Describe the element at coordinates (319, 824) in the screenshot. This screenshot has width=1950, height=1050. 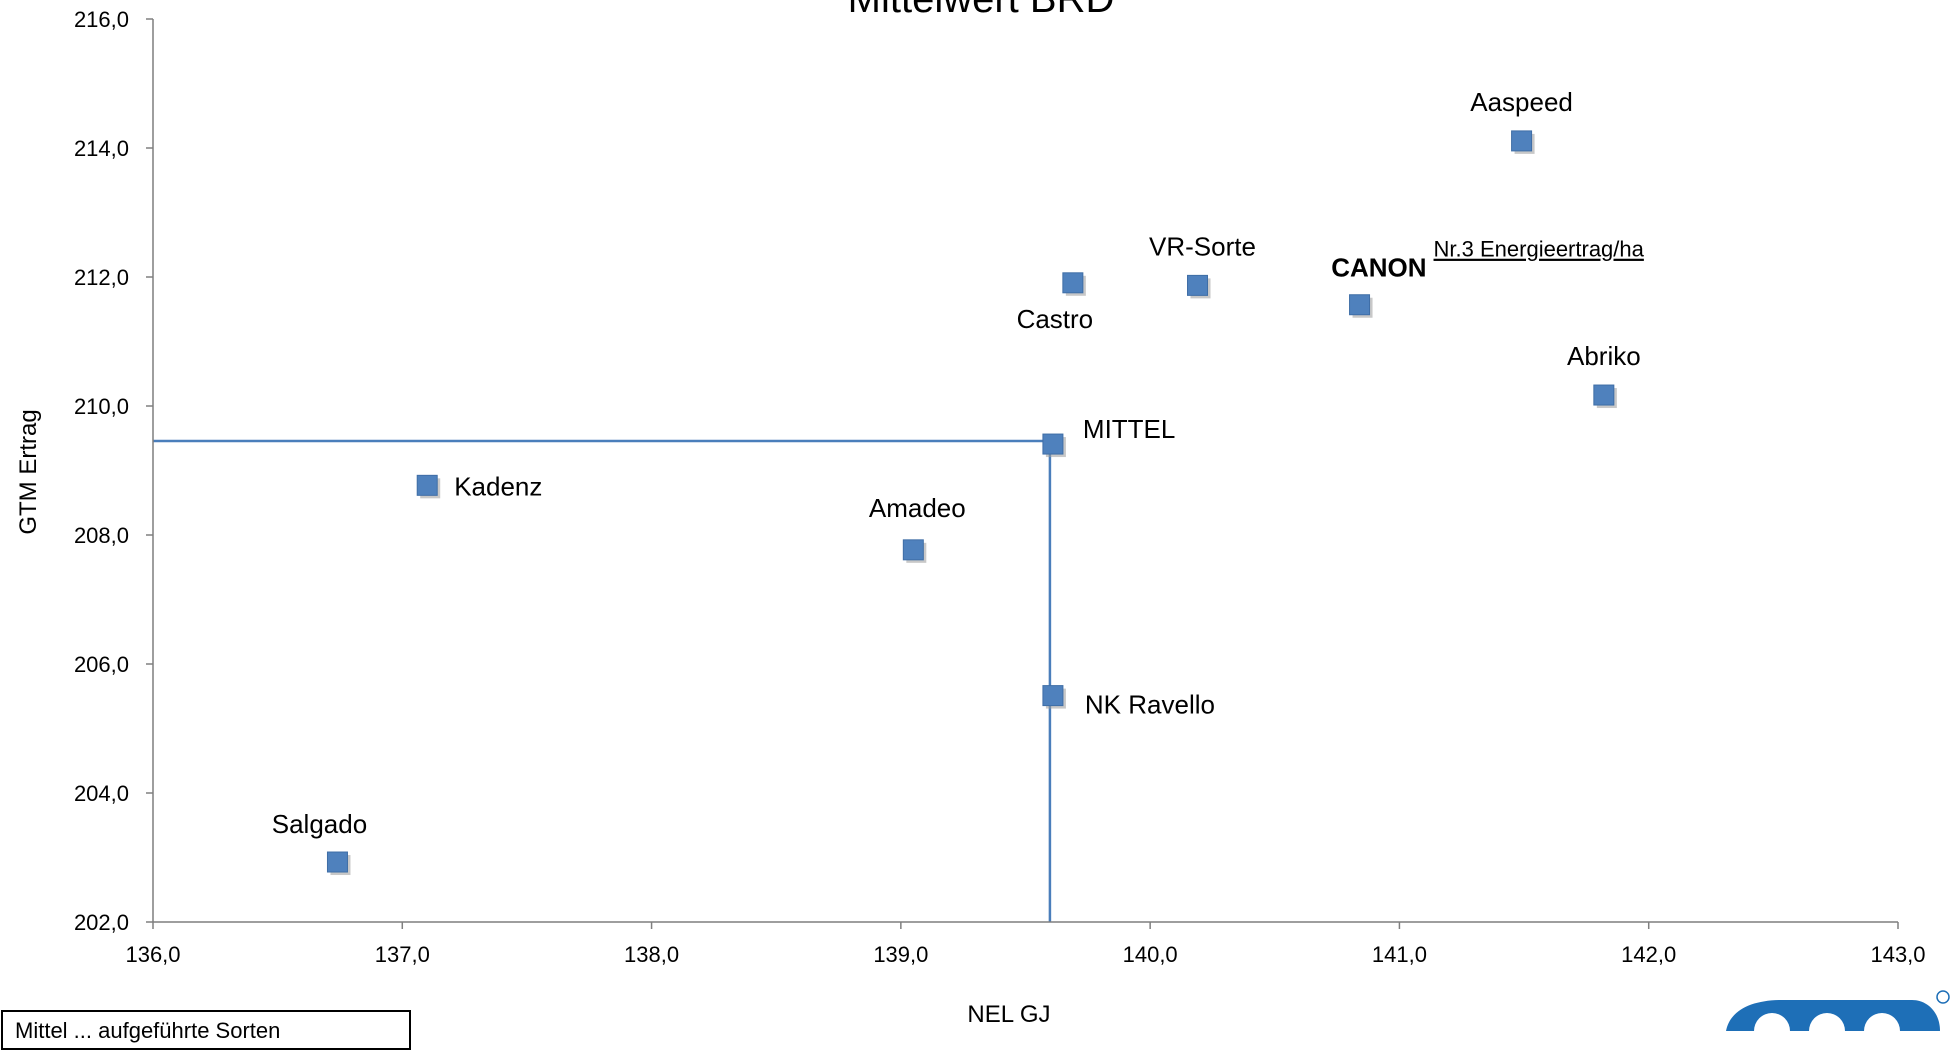
I see `point-label-salgado: Salgado` at that location.